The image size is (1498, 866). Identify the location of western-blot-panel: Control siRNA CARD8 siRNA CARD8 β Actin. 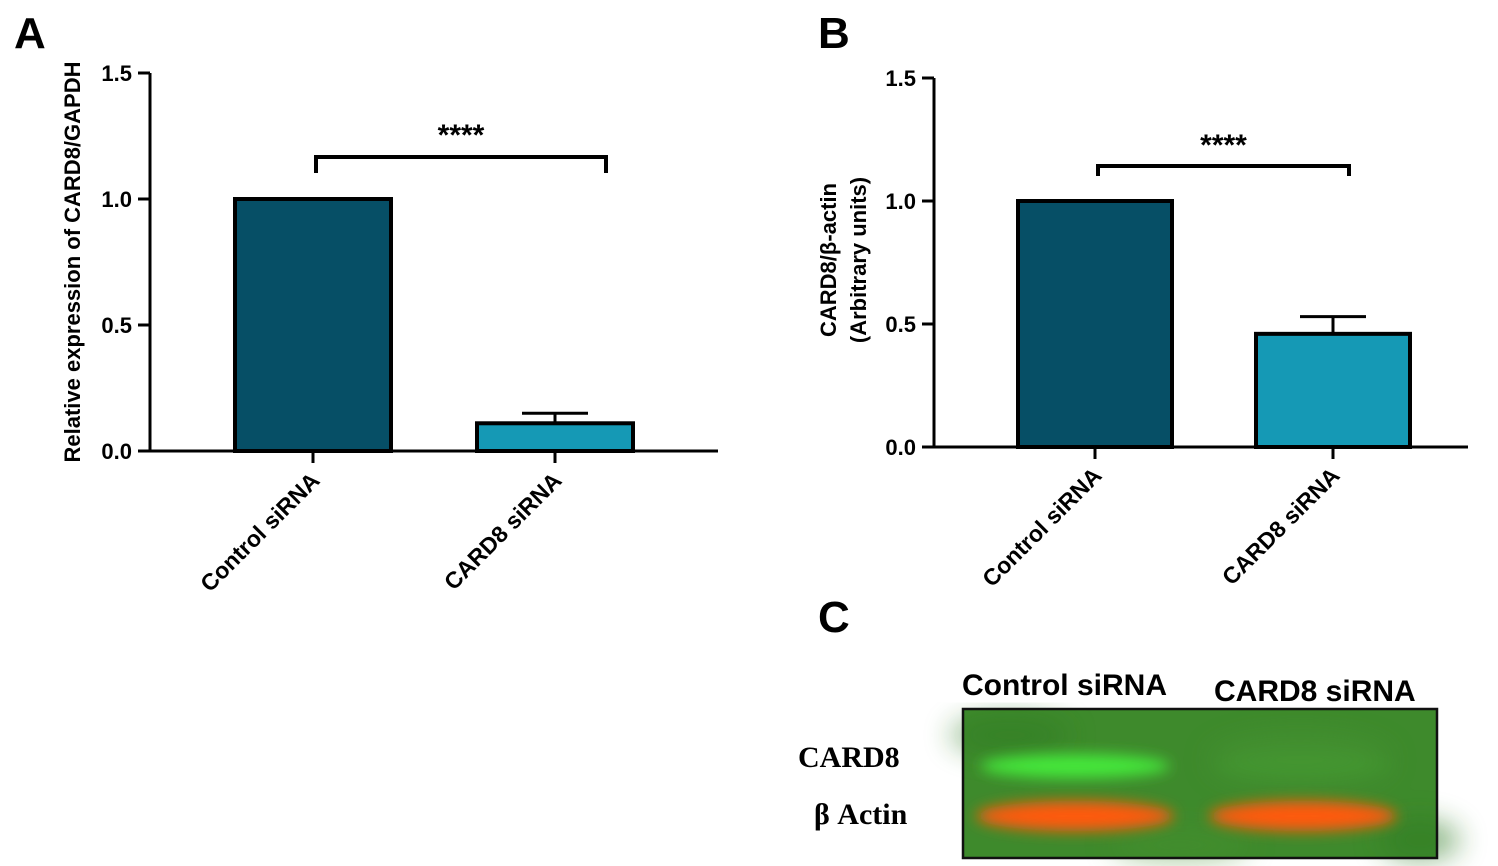
(1129, 764).